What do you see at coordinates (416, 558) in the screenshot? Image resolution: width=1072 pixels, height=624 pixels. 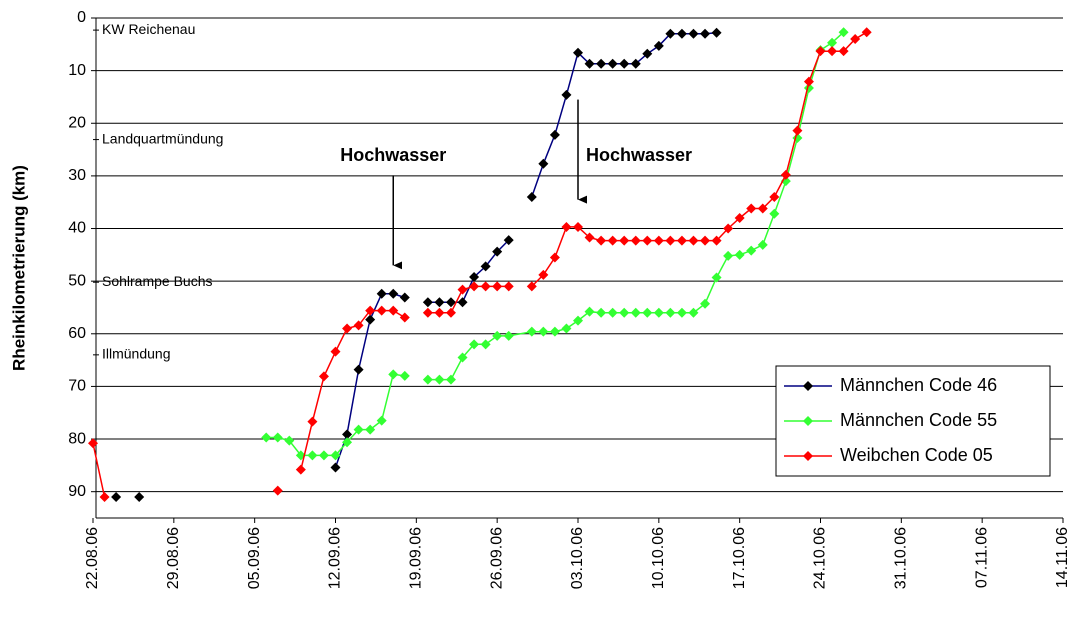 I see `x-tick-label: 19.09.06` at bounding box center [416, 558].